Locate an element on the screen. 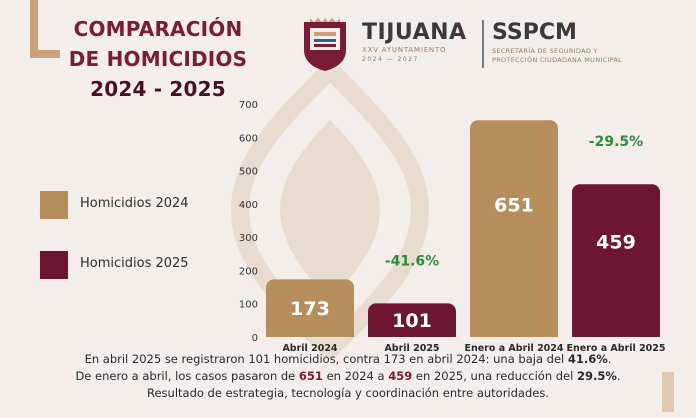 The height and width of the screenshot is (418, 696). bar-value-label: 173 is located at coordinates (310, 309).